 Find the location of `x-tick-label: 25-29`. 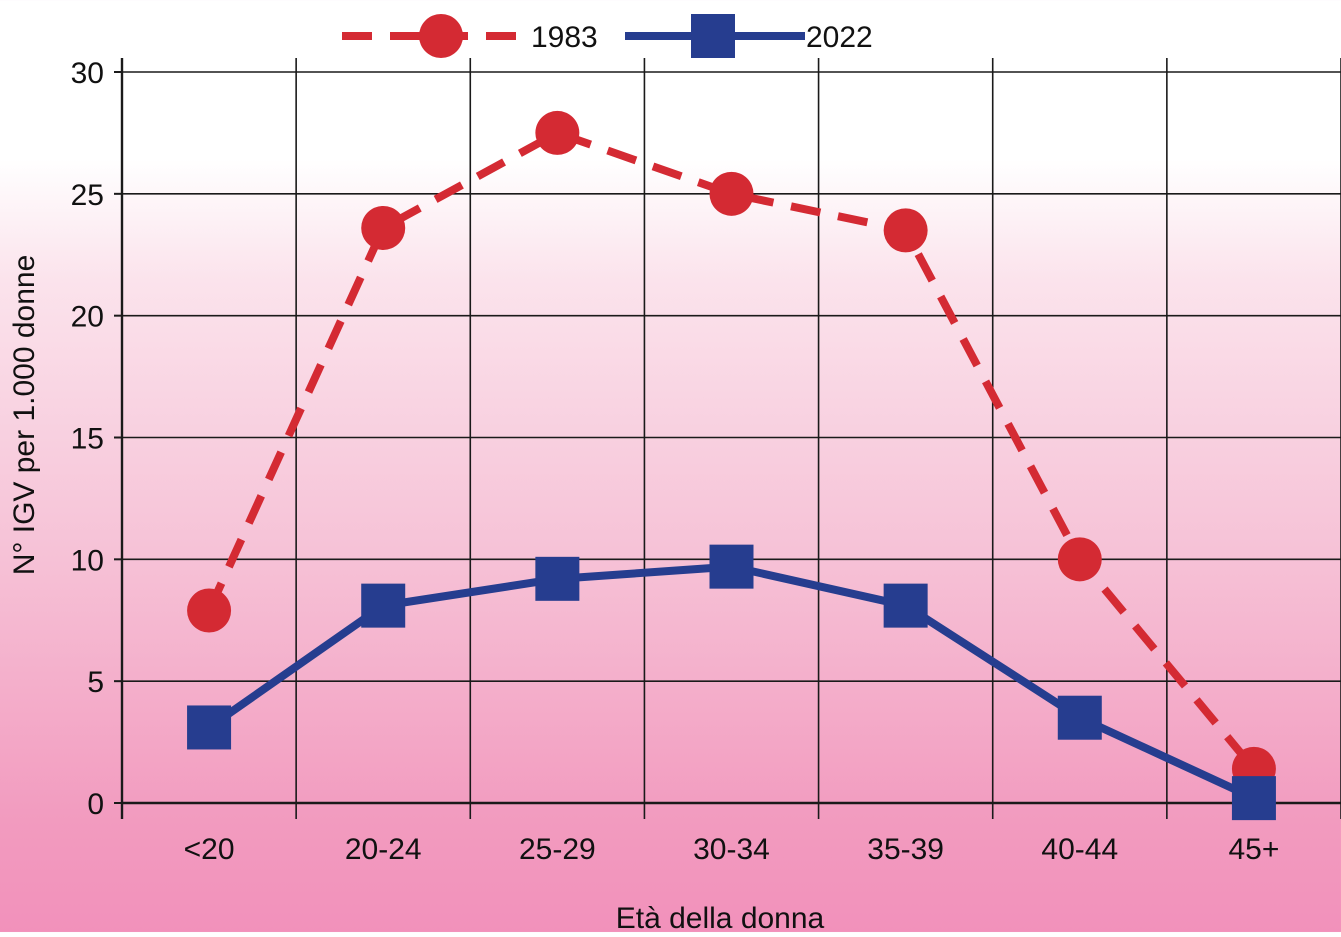

x-tick-label: 25-29 is located at coordinates (557, 849).